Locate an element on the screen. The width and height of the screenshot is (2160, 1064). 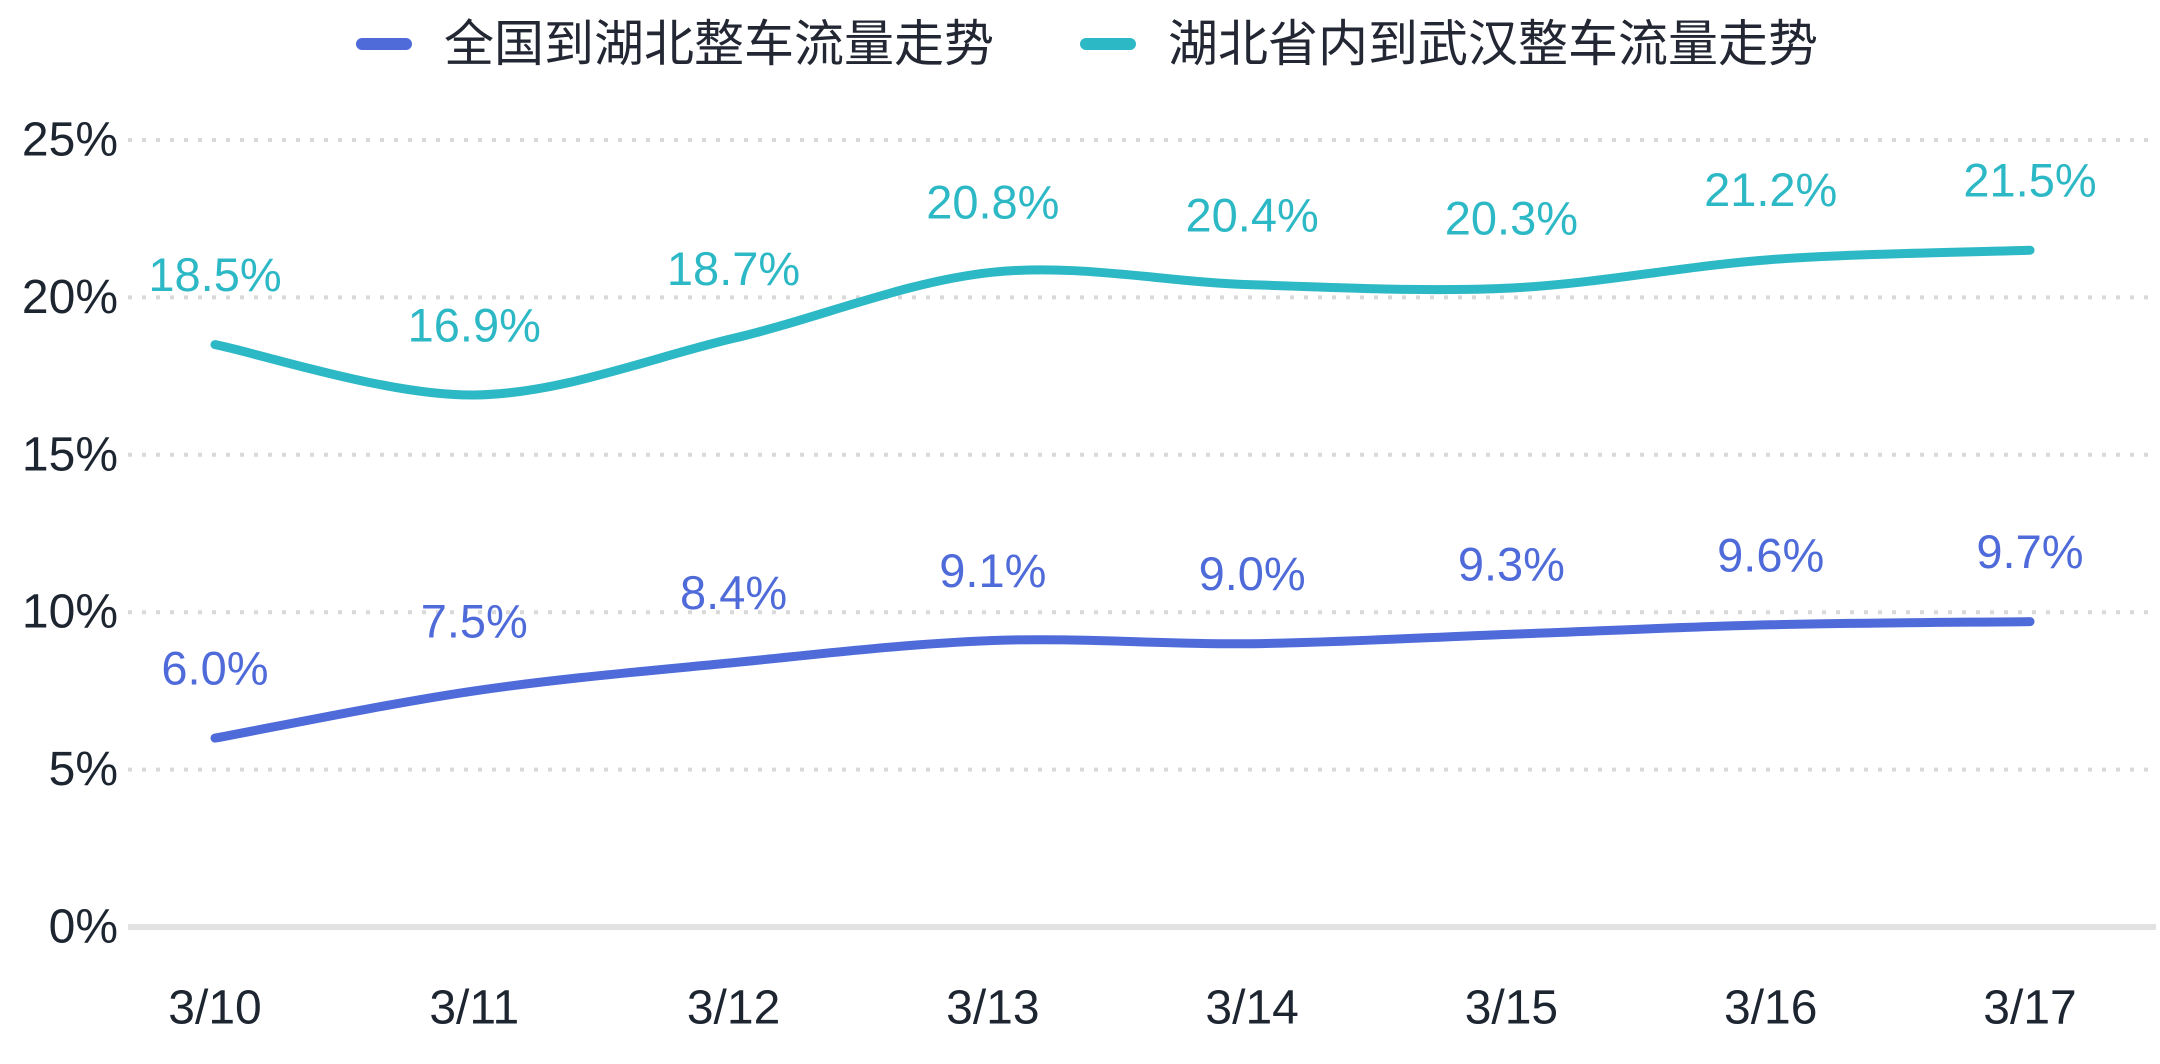
data-label-hubei-to-wuhan: 18.7% is located at coordinates (733, 268).